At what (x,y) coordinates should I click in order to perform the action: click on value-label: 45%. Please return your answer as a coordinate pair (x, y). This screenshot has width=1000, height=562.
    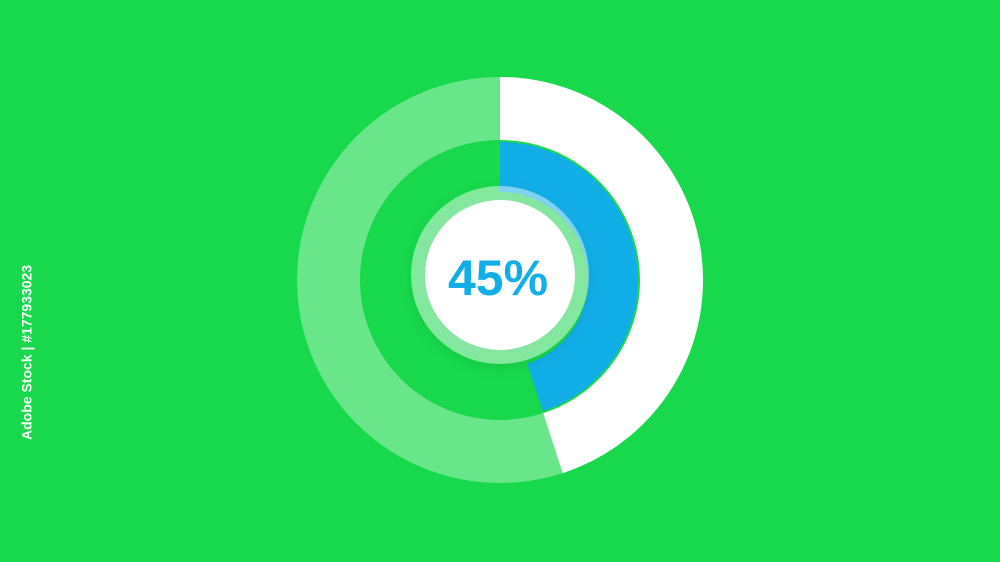
    Looking at the image, I should click on (498, 278).